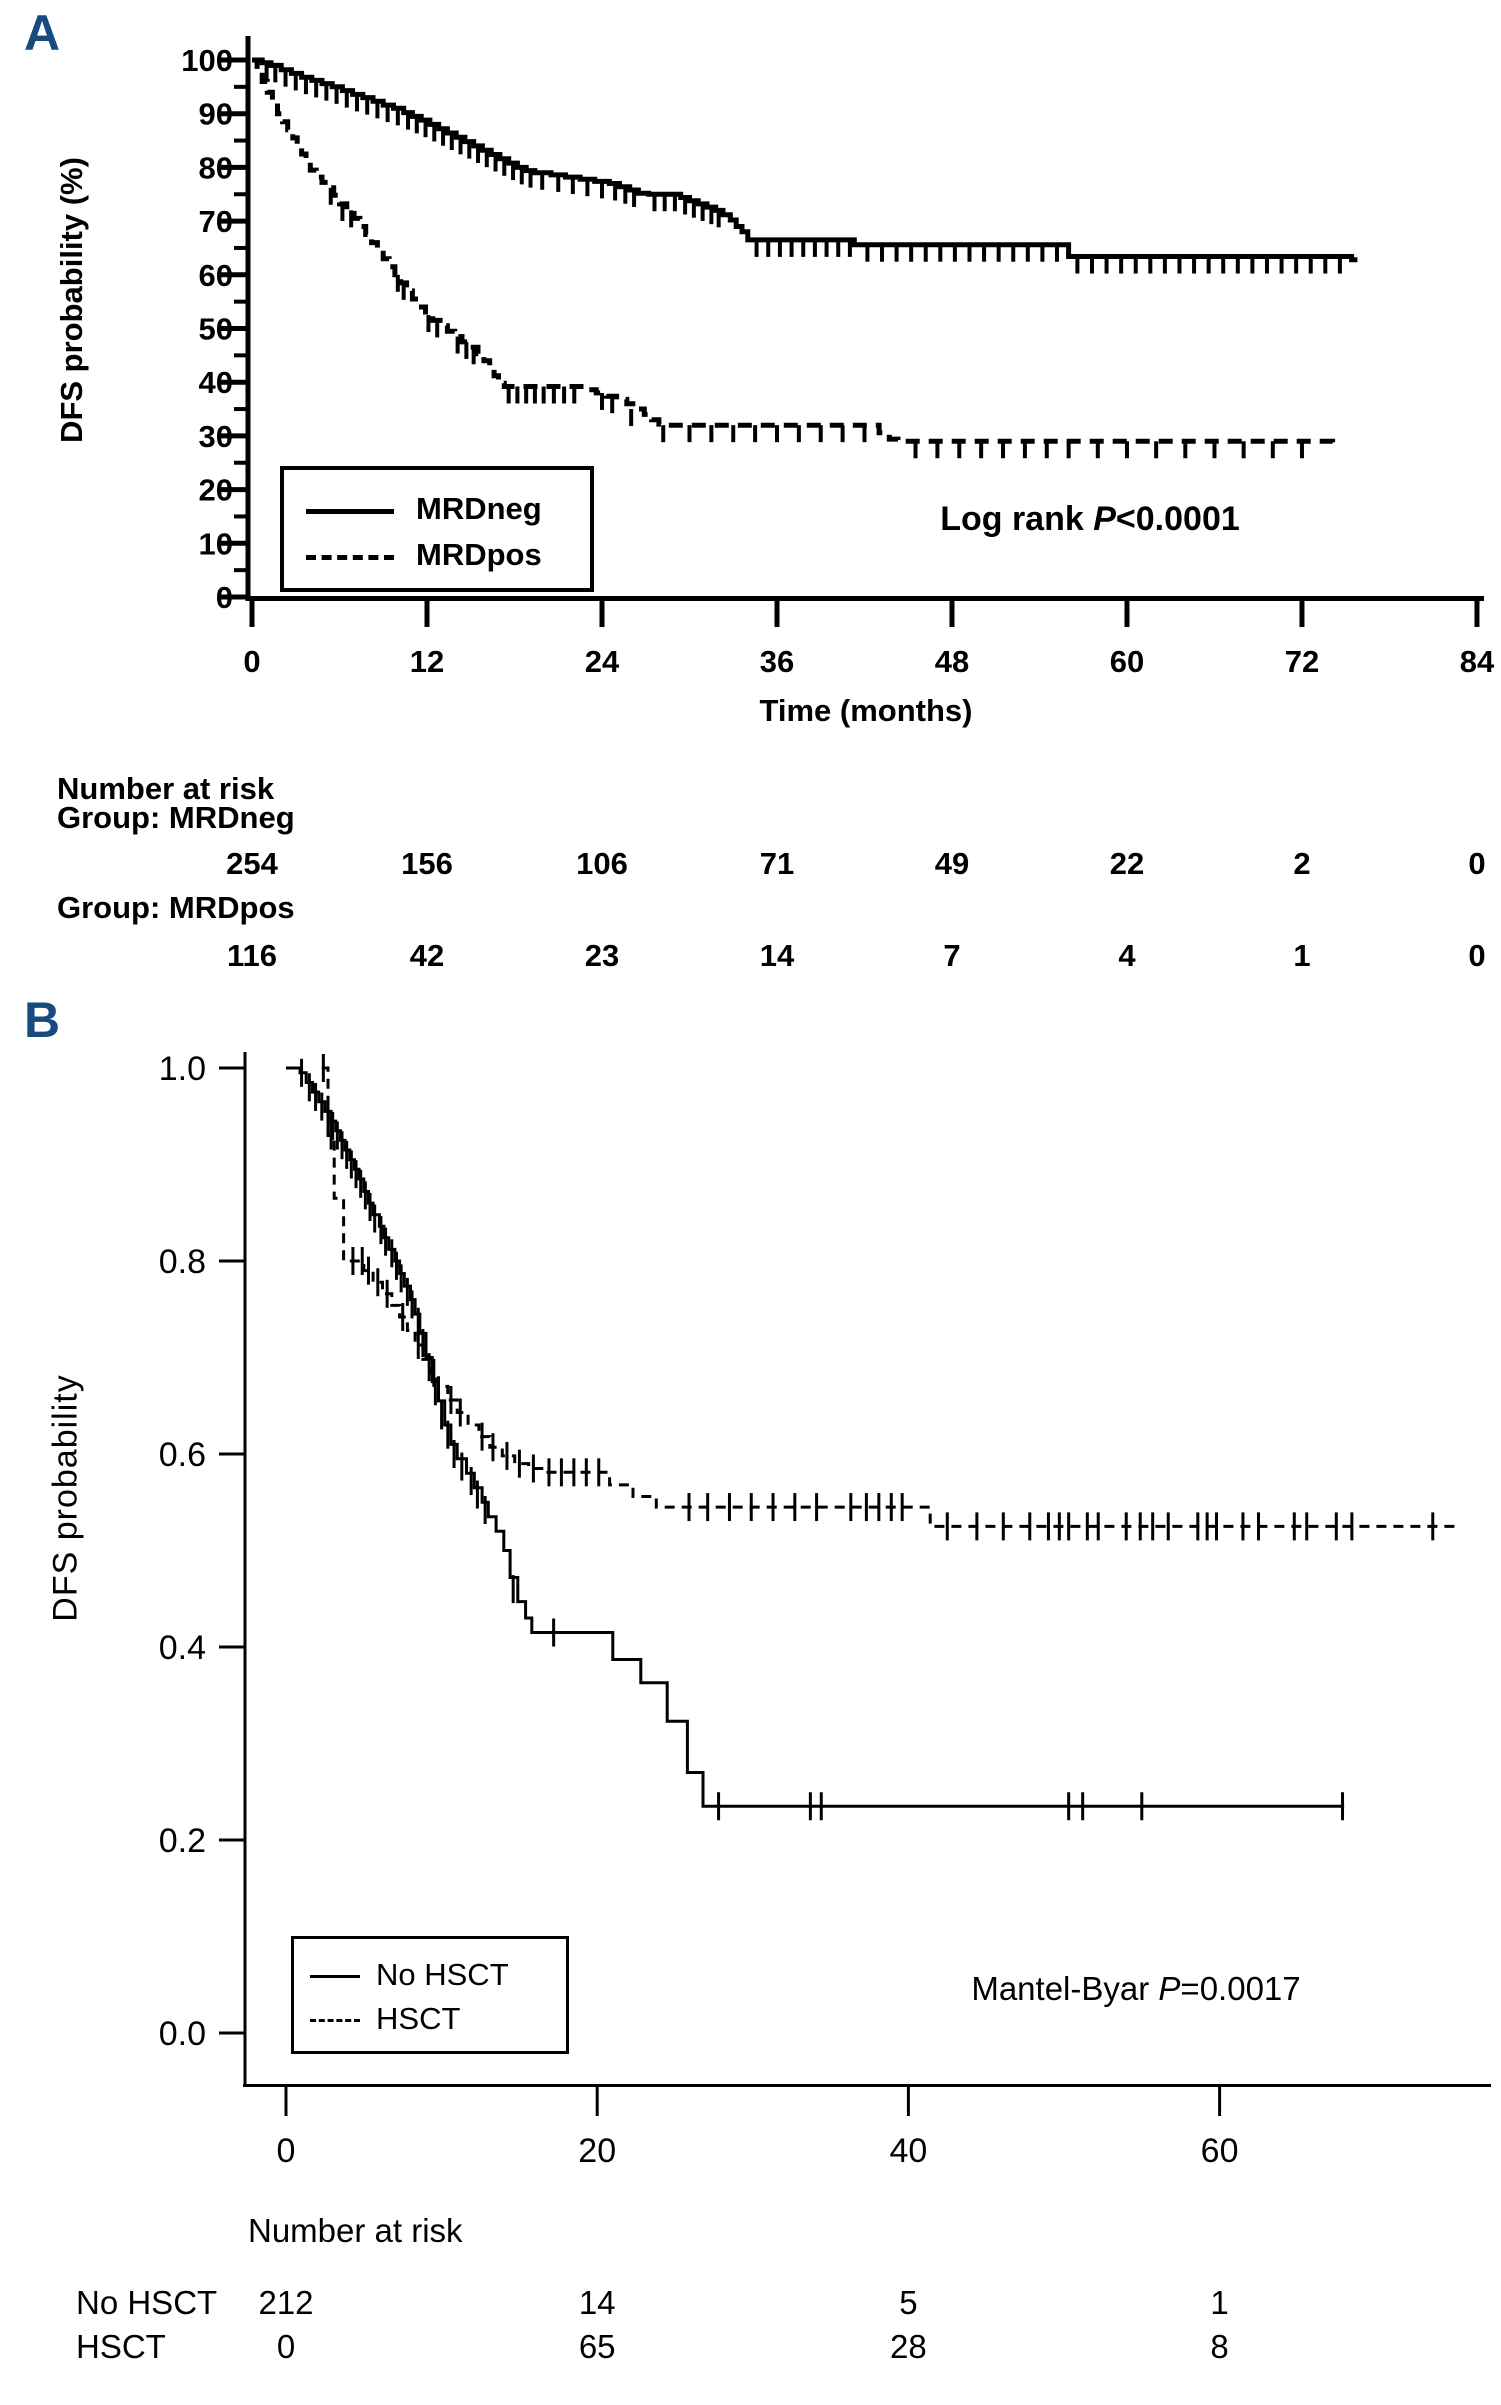 Image resolution: width=1501 pixels, height=2405 pixels. What do you see at coordinates (182, 1455) in the screenshot?
I see `y-tick-label: 0.6` at bounding box center [182, 1455].